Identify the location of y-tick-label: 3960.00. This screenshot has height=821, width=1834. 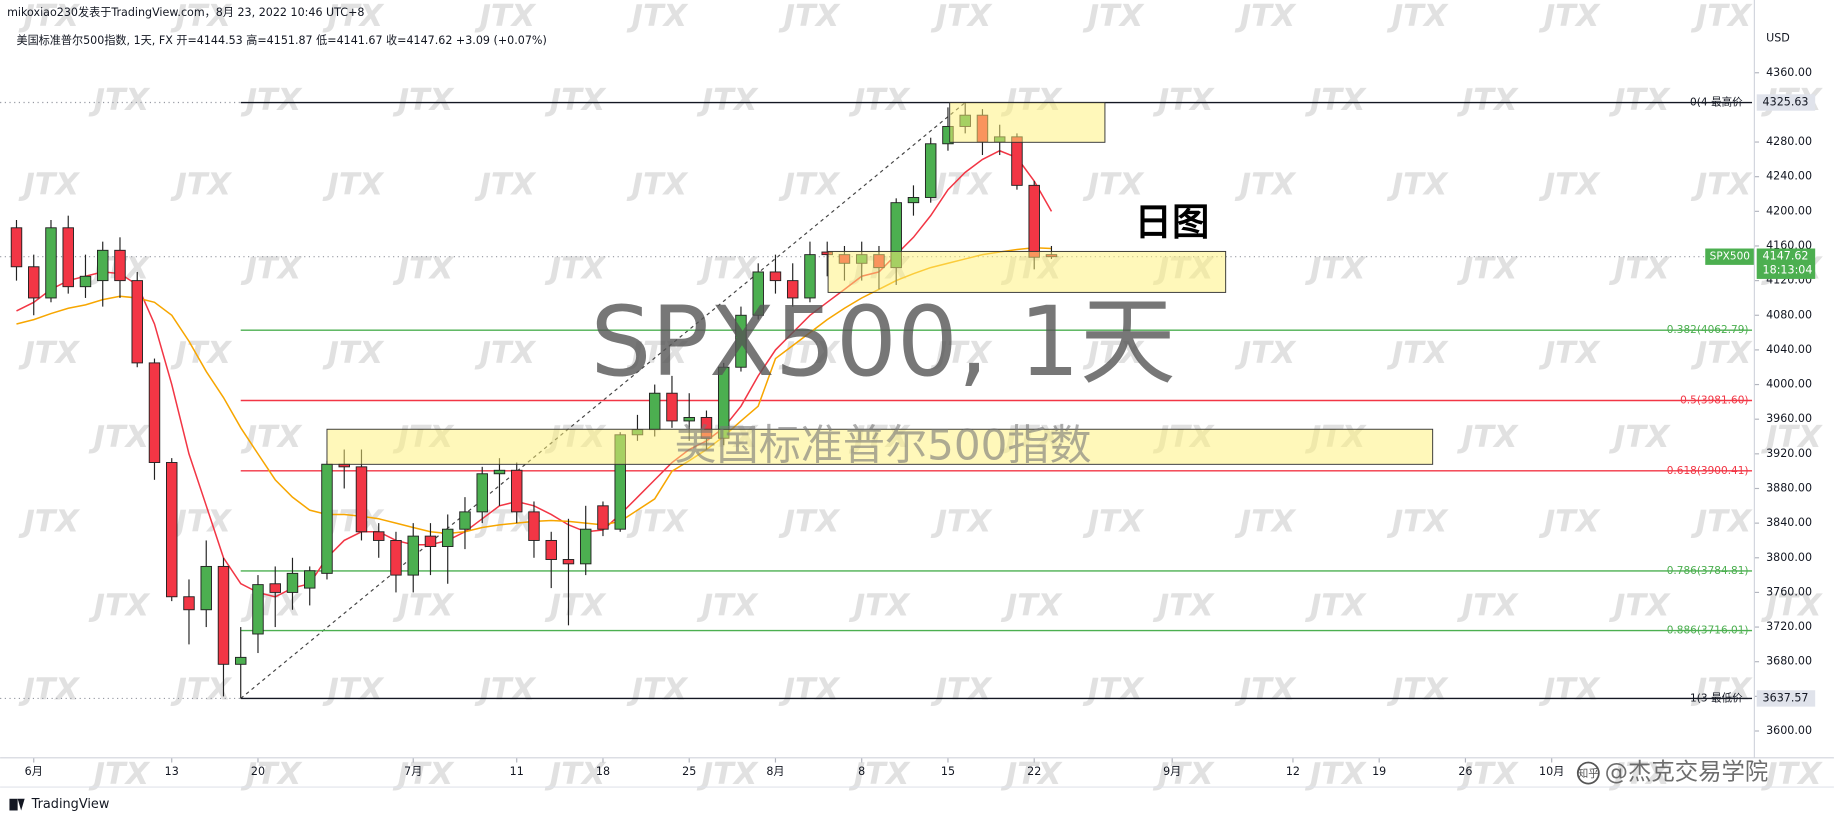
(1789, 418).